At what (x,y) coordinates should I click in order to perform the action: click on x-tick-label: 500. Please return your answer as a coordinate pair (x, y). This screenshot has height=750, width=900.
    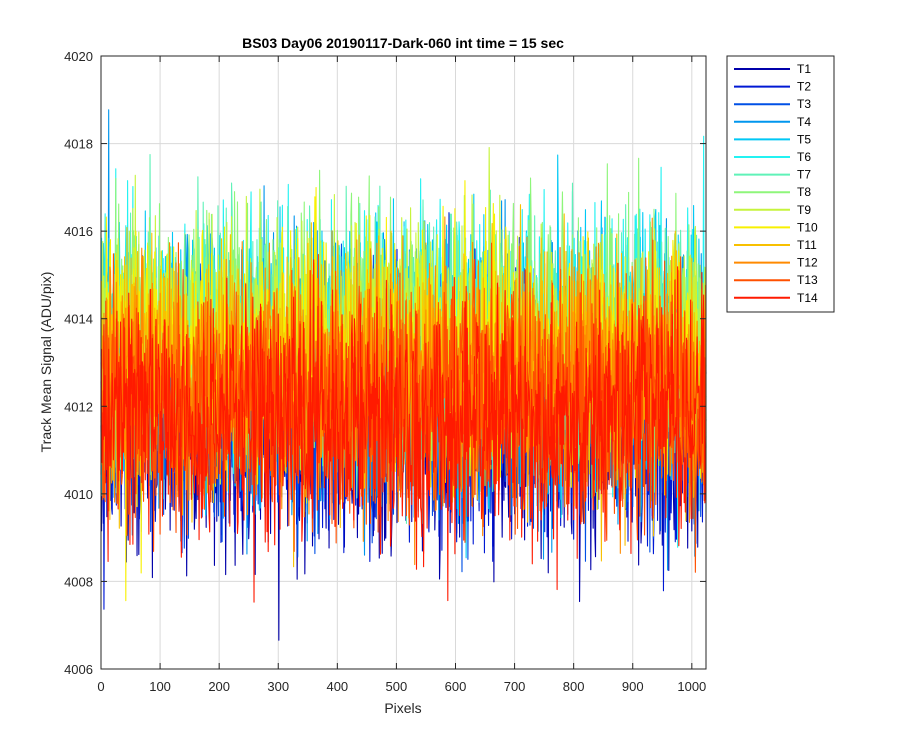
    Looking at the image, I should click on (397, 686).